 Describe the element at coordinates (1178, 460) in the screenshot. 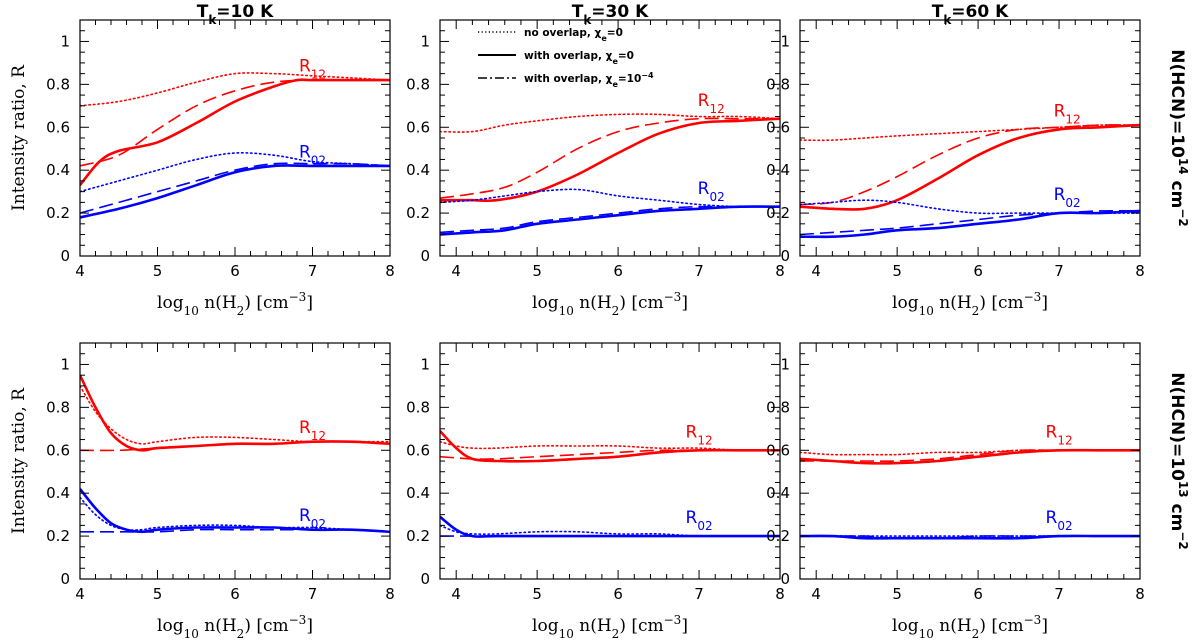

I see `row-label-text: N(HCN)=1013 cm−2` at that location.